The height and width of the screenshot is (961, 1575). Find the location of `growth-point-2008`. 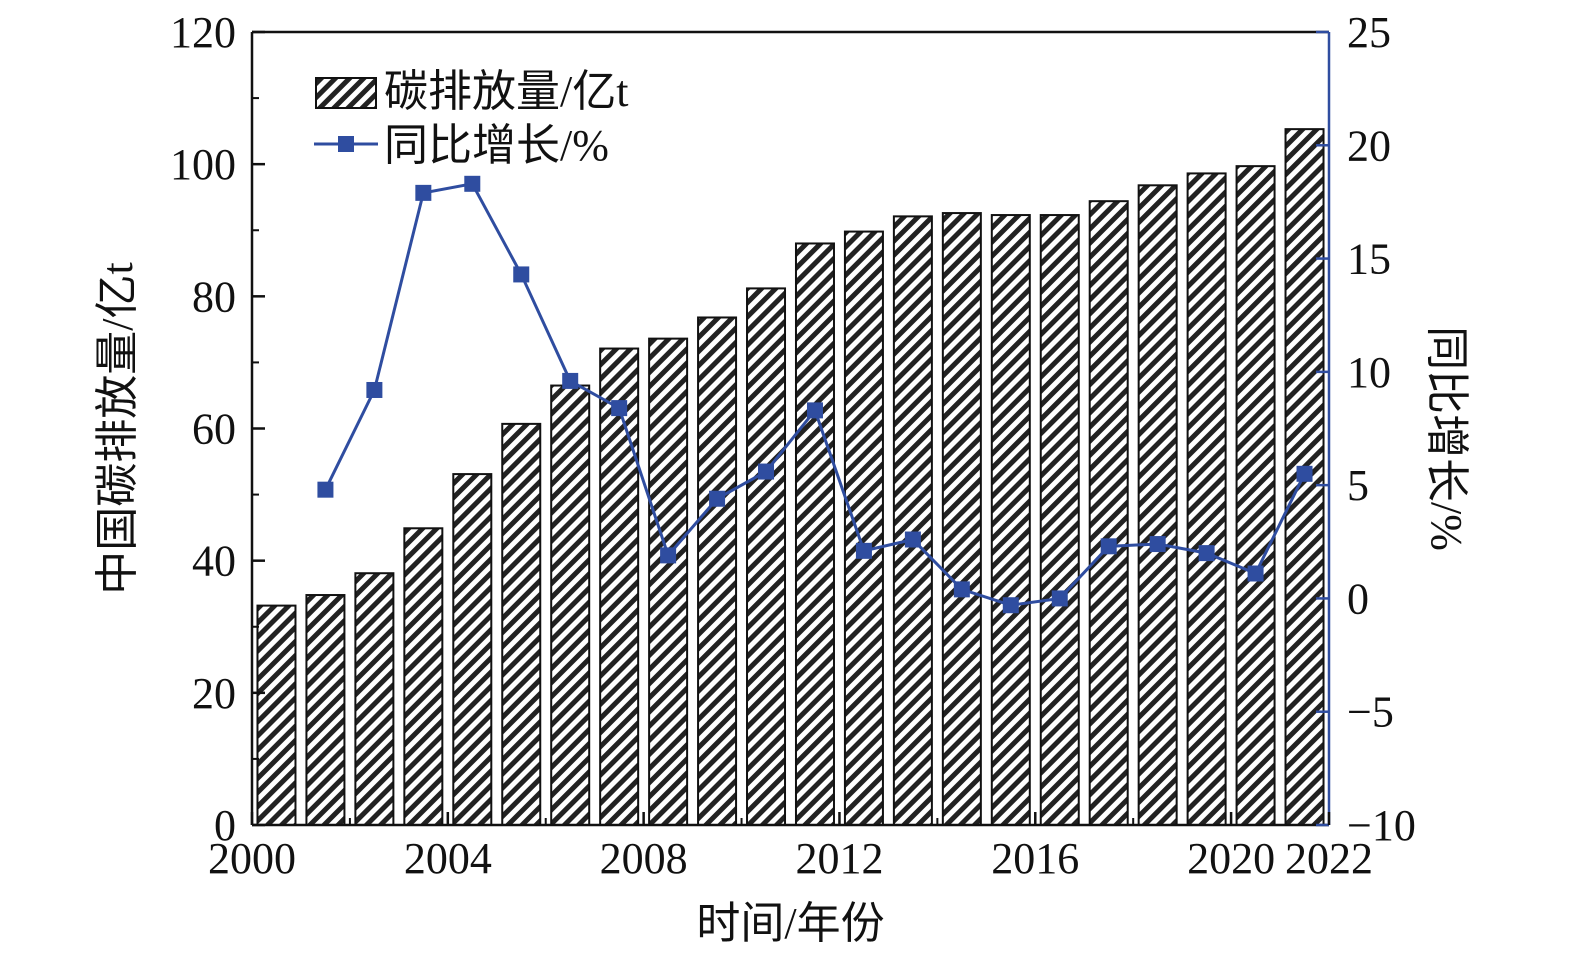

growth-point-2008 is located at coordinates (668, 555).